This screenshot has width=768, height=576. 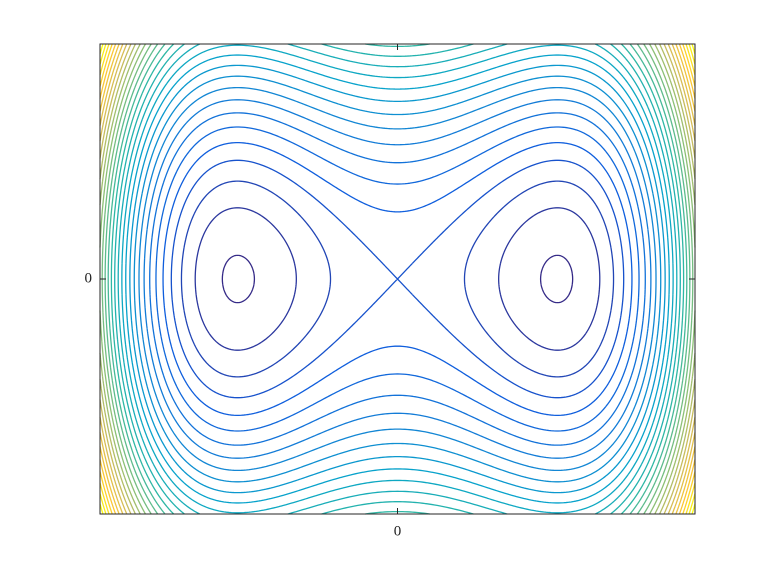 What do you see at coordinates (89, 278) in the screenshot?
I see `y-tick-label: 0` at bounding box center [89, 278].